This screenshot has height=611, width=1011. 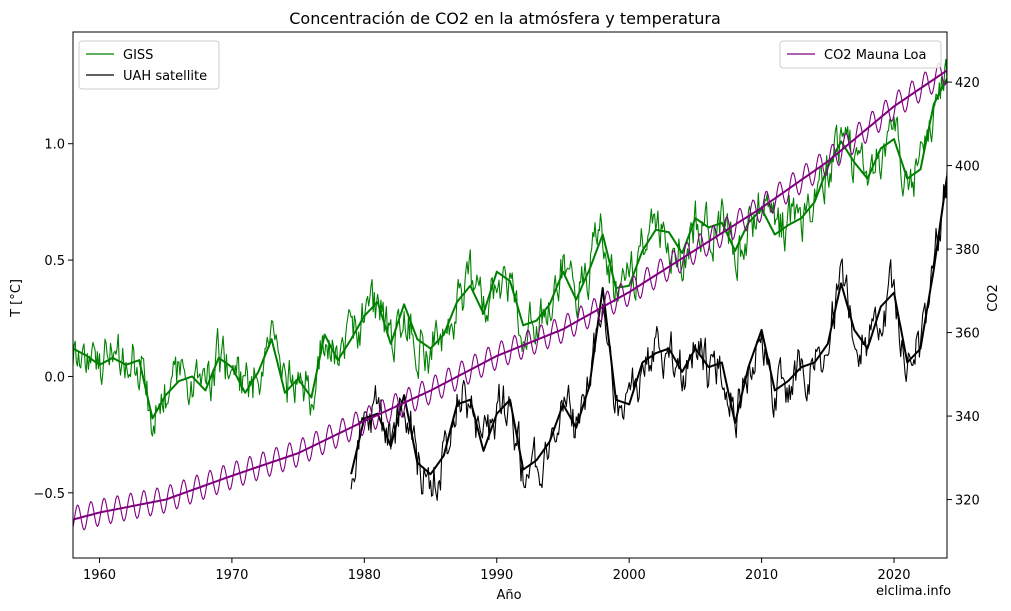 I want to click on x-tick-label-1990: 1990, so click(x=496, y=575).